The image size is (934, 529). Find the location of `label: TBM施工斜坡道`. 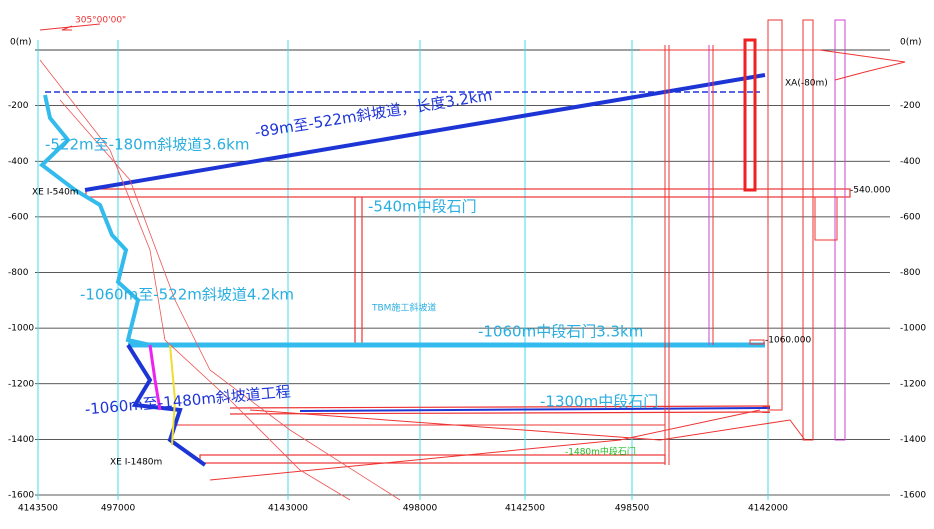

label: TBM施工斜坡道 is located at coordinates (403, 308).